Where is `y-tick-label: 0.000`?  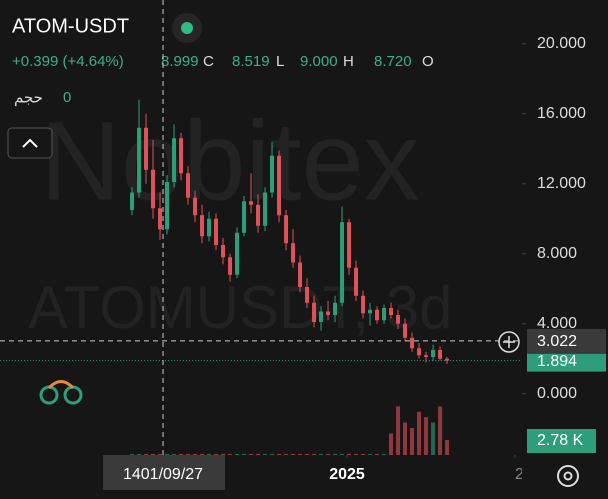 y-tick-label: 0.000 is located at coordinates (557, 393).